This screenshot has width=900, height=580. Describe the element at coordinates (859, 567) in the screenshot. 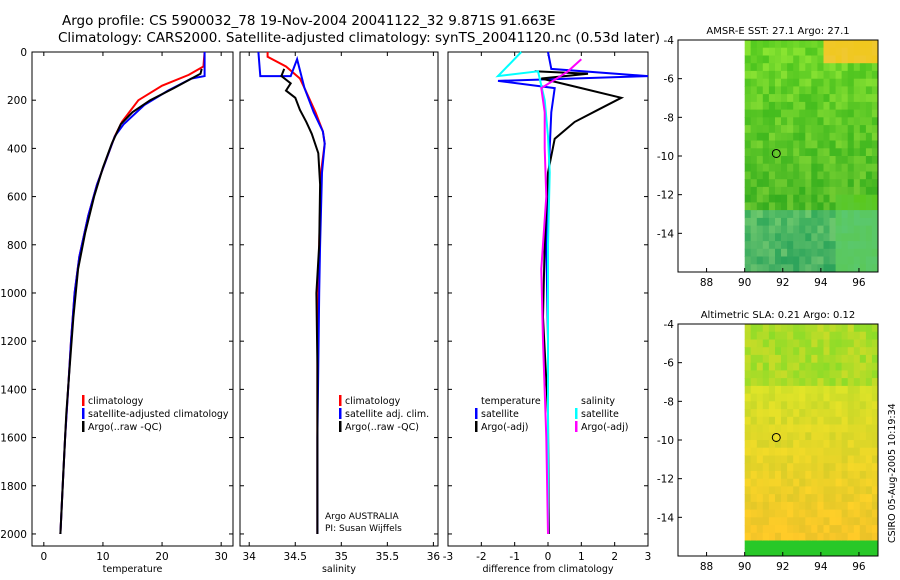

I see `x-tick-label: 96` at that location.